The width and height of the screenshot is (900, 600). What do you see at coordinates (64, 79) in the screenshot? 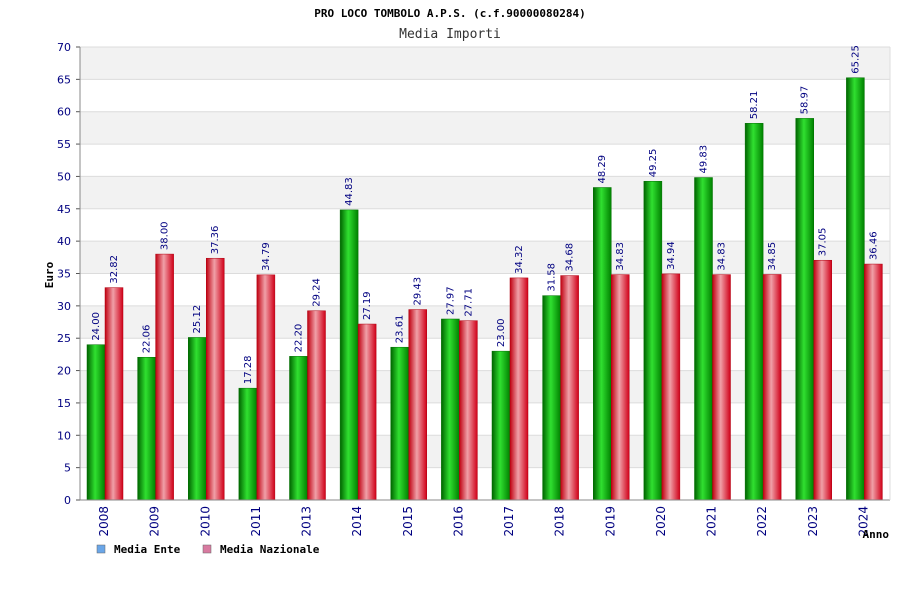
I see `y-tick-label: 65` at bounding box center [64, 79].